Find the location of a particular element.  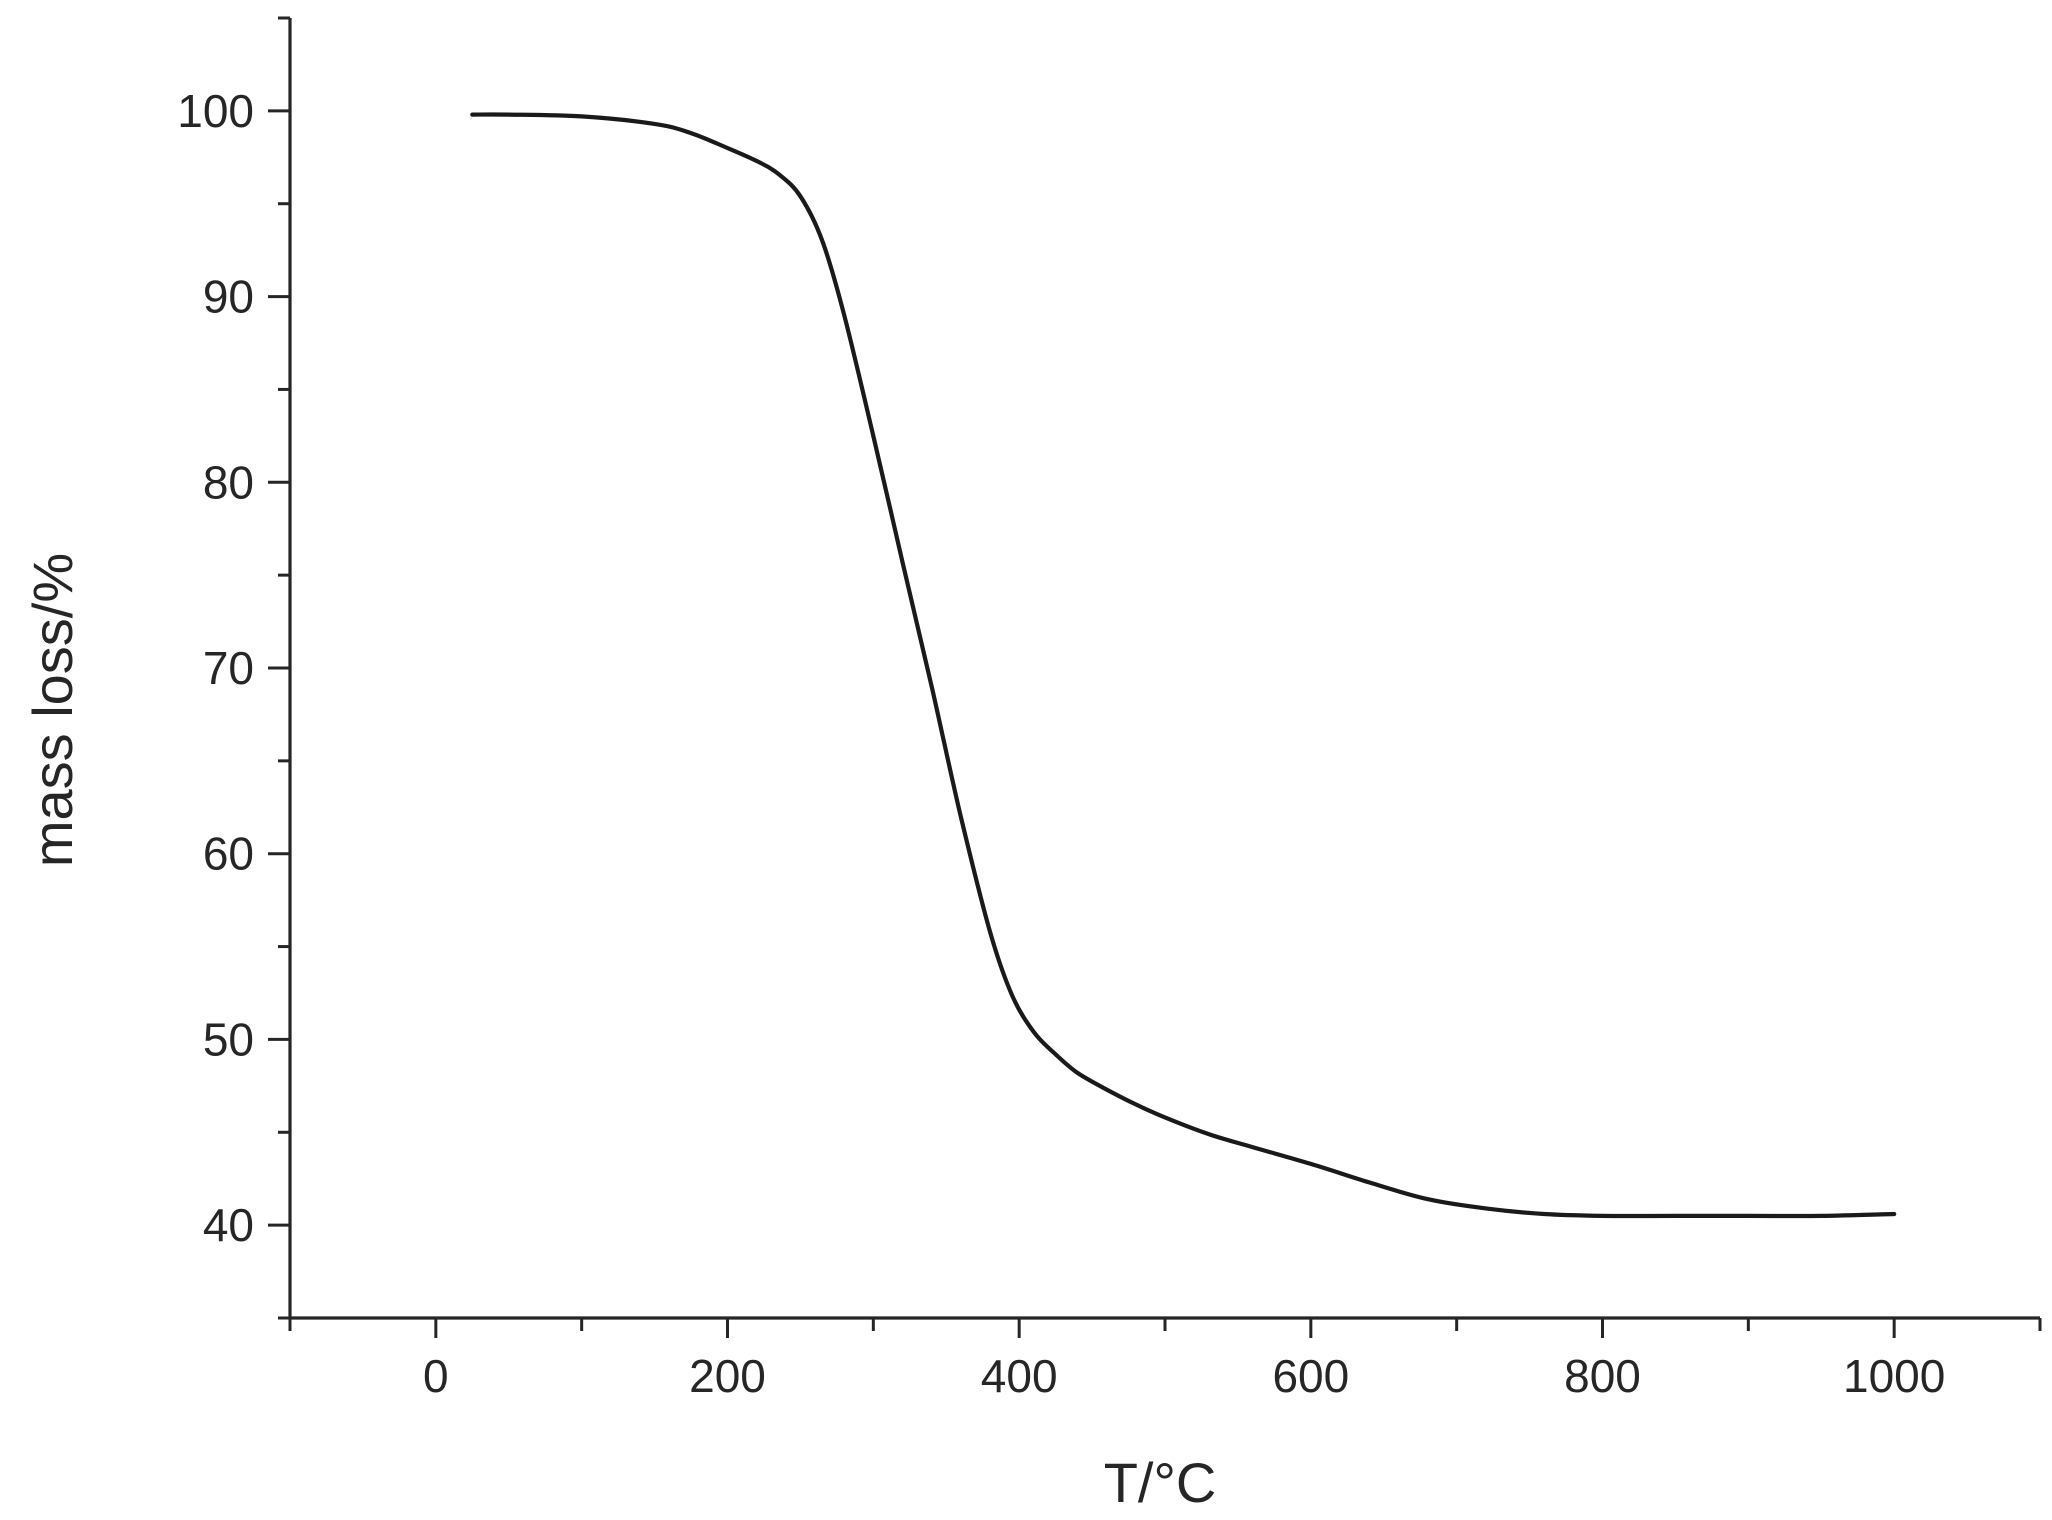

x-axis-ticks is located at coordinates (1165, 1328).